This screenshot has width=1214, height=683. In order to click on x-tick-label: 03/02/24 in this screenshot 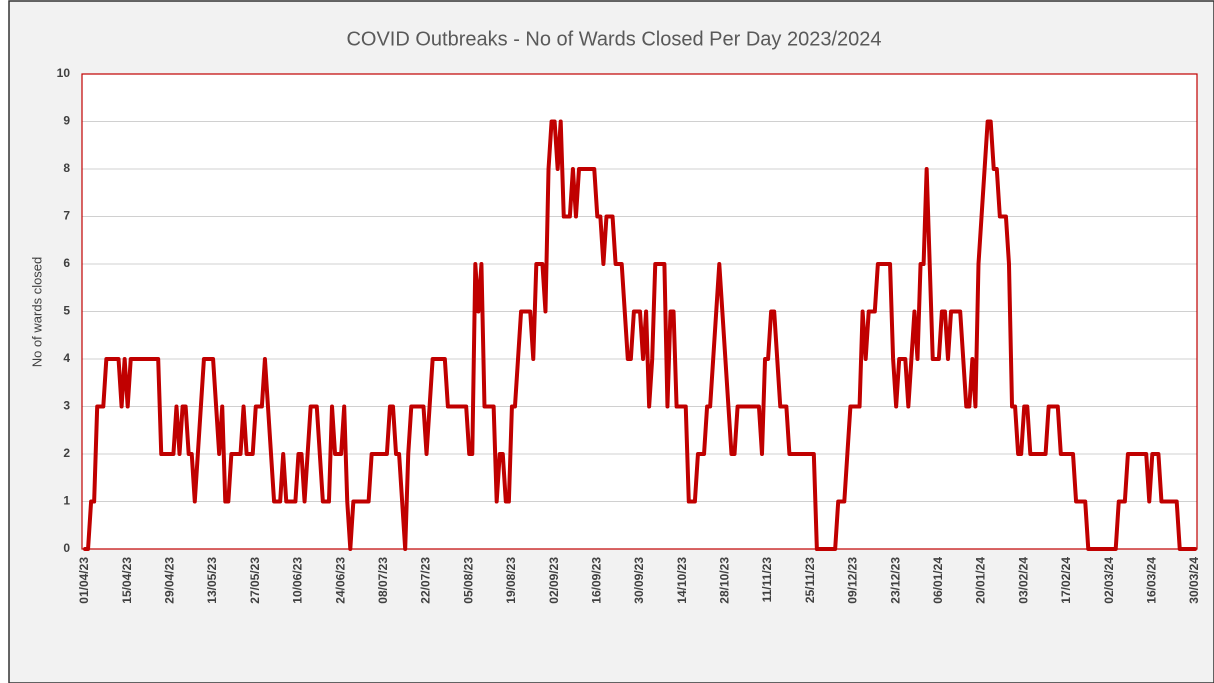, I will do `click(1023, 580)`.